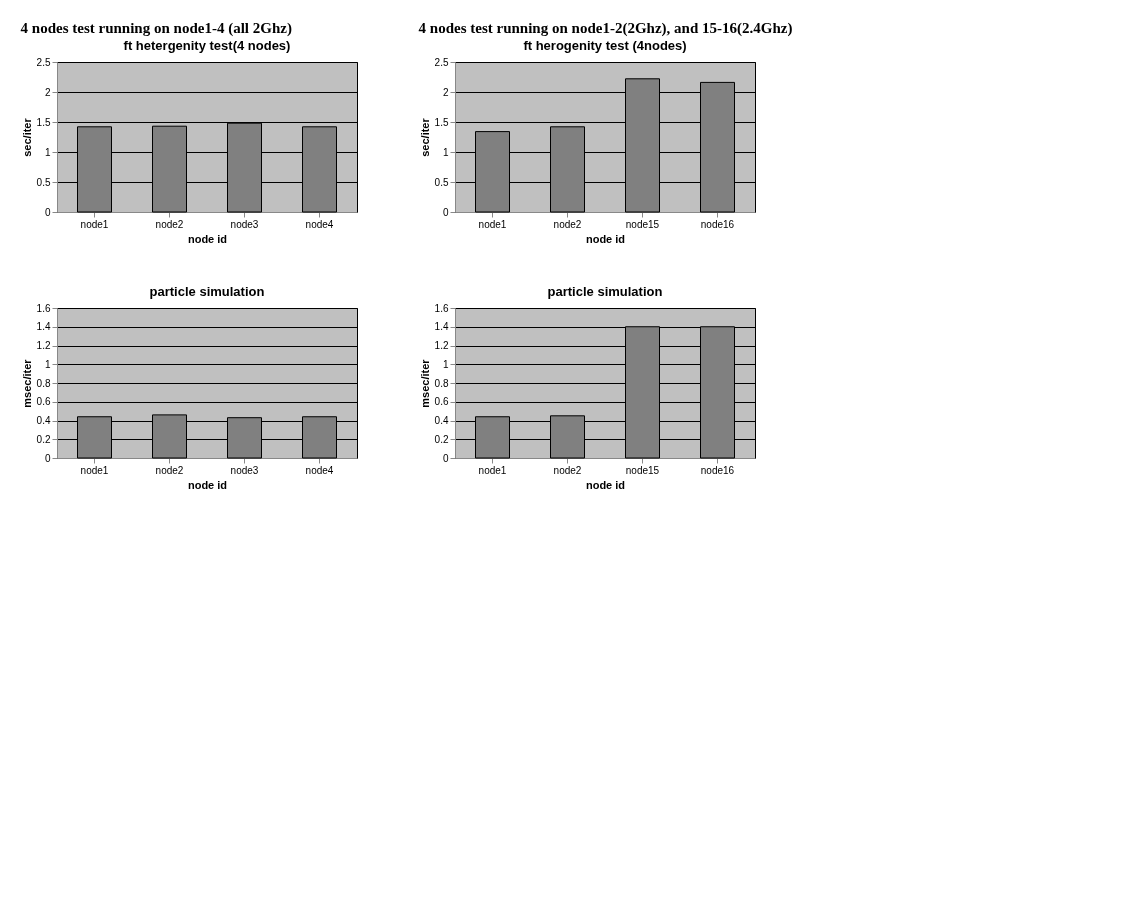 The width and height of the screenshot is (1127, 914). Describe the element at coordinates (156, 28) in the screenshot. I see `text: 4 nodes test running on node1-4 (all 2Ghz)` at that location.